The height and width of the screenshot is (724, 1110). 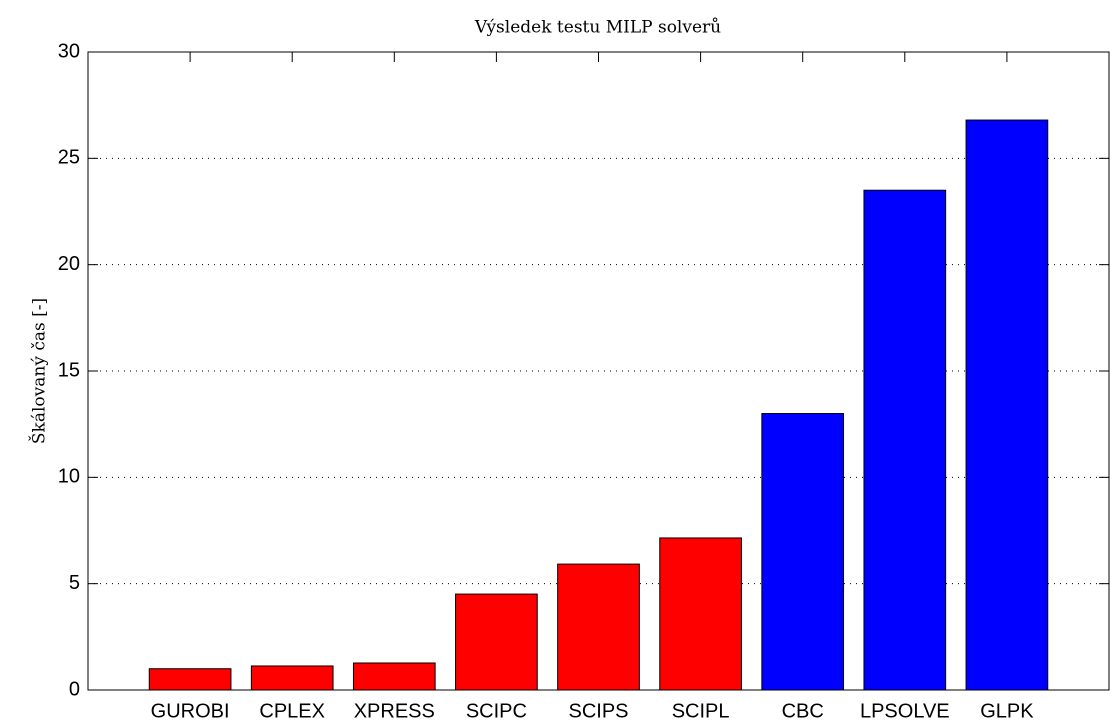 What do you see at coordinates (597, 28) in the screenshot?
I see `chart-title: Výsledek testu MILP solverů` at bounding box center [597, 28].